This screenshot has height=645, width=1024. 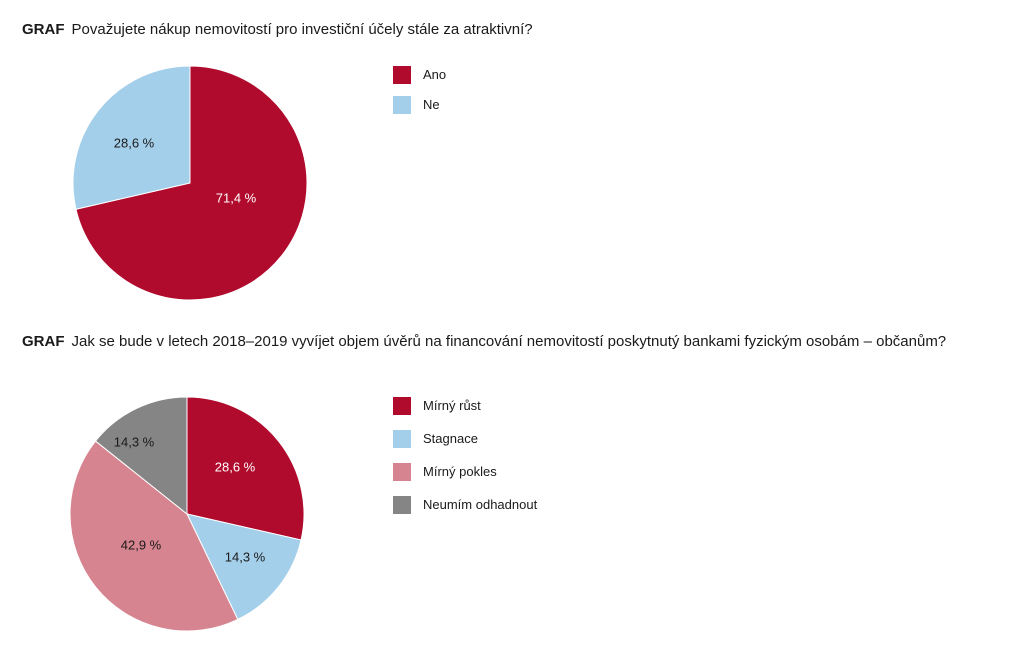 What do you see at coordinates (460, 471) in the screenshot?
I see `legend-label: Mírný pokles` at bounding box center [460, 471].